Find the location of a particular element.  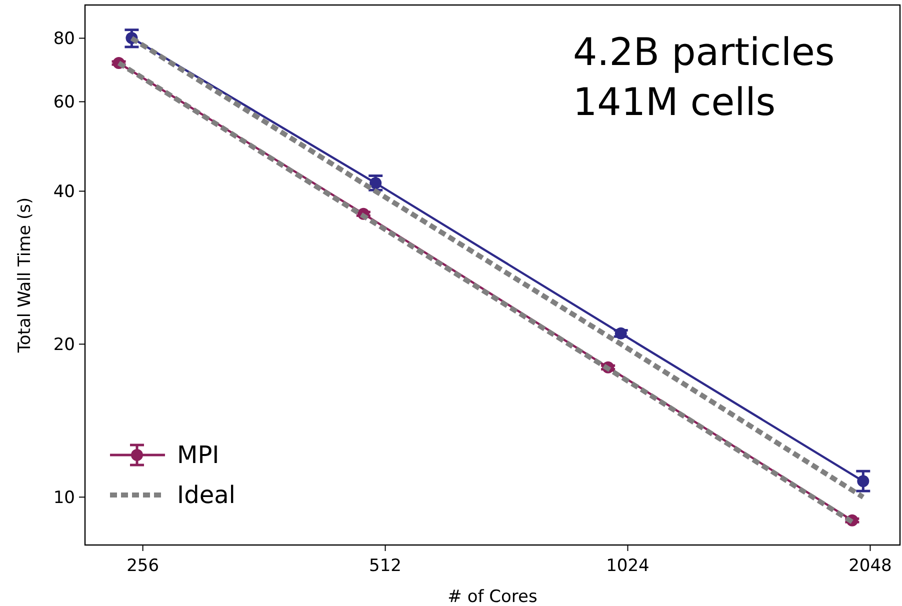

y-tick-label: 20 is located at coordinates (64, 345).